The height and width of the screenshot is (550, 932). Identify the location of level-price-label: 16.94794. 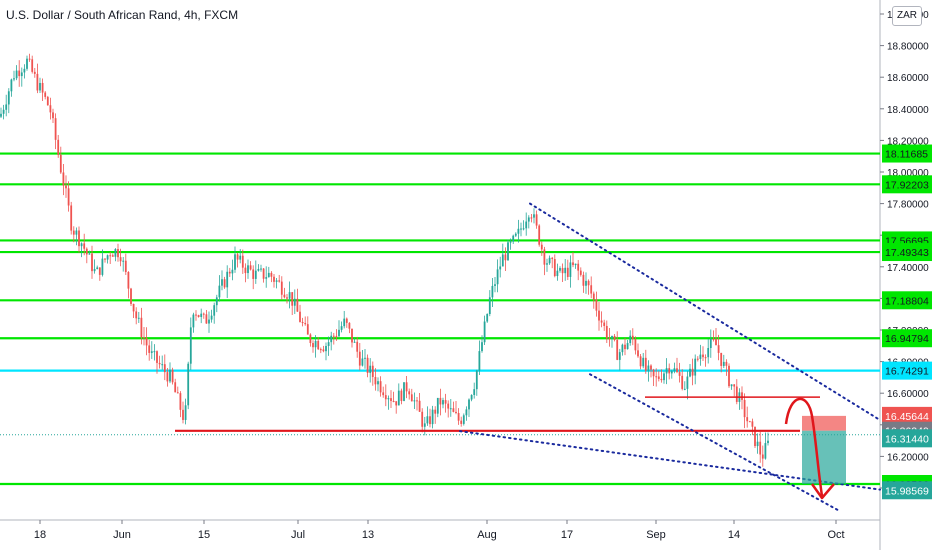
(907, 339).